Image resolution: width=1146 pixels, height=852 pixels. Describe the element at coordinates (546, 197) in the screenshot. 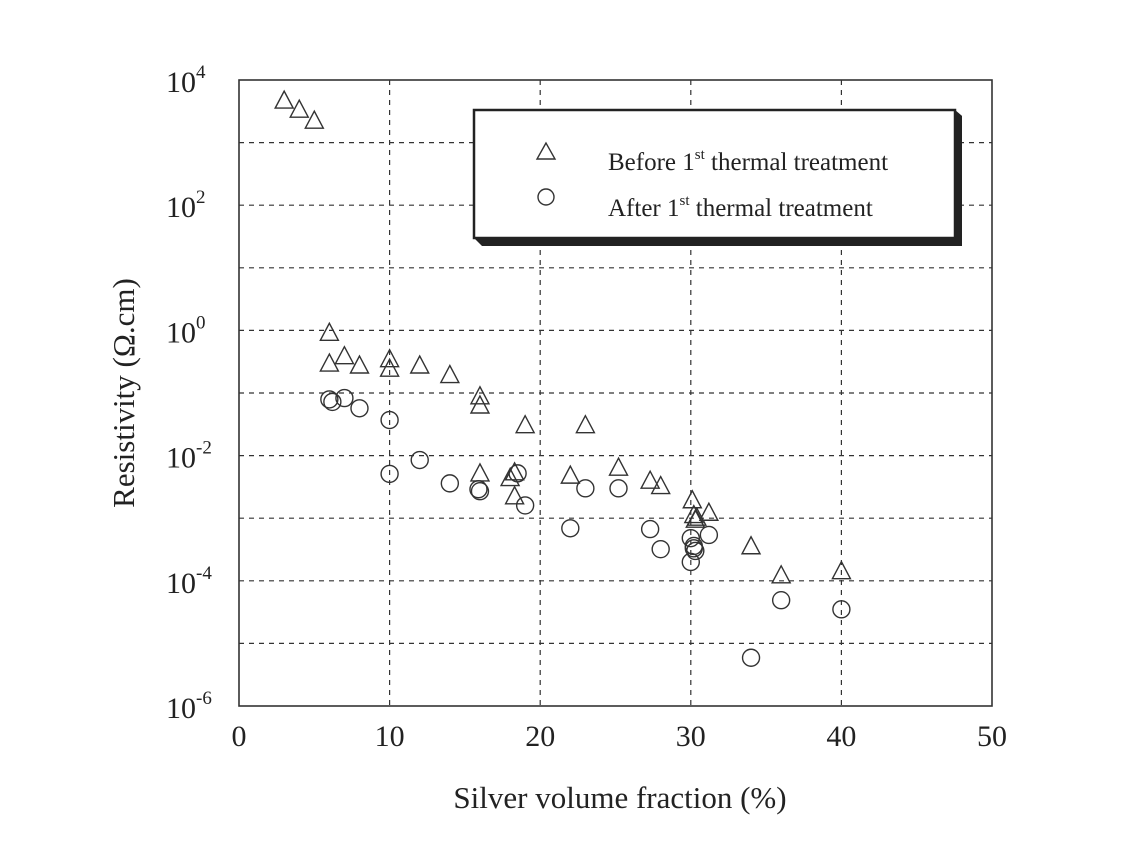

I see `circle-icon` at that location.